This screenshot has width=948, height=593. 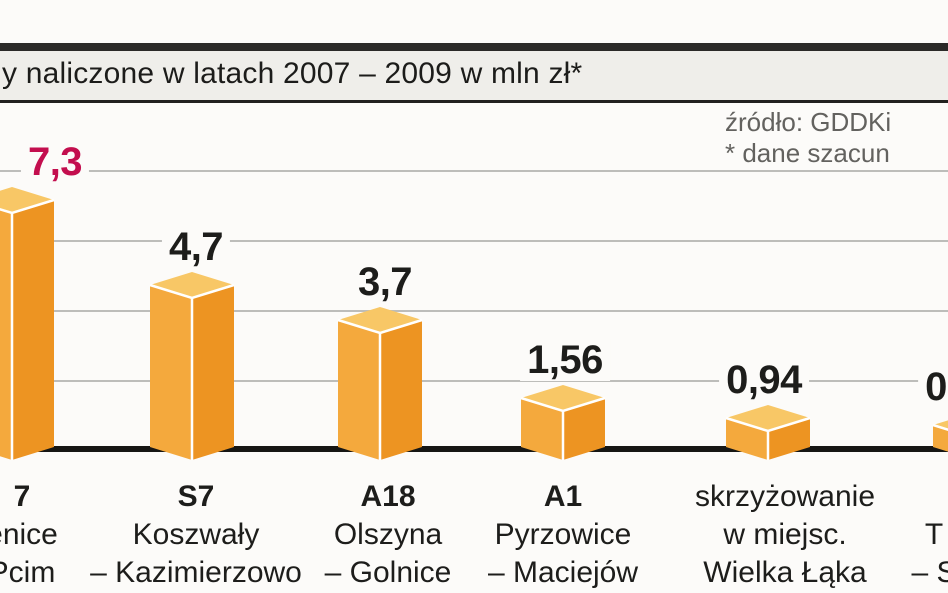 I want to click on bar-label-line: Pcim, so click(x=28, y=572).